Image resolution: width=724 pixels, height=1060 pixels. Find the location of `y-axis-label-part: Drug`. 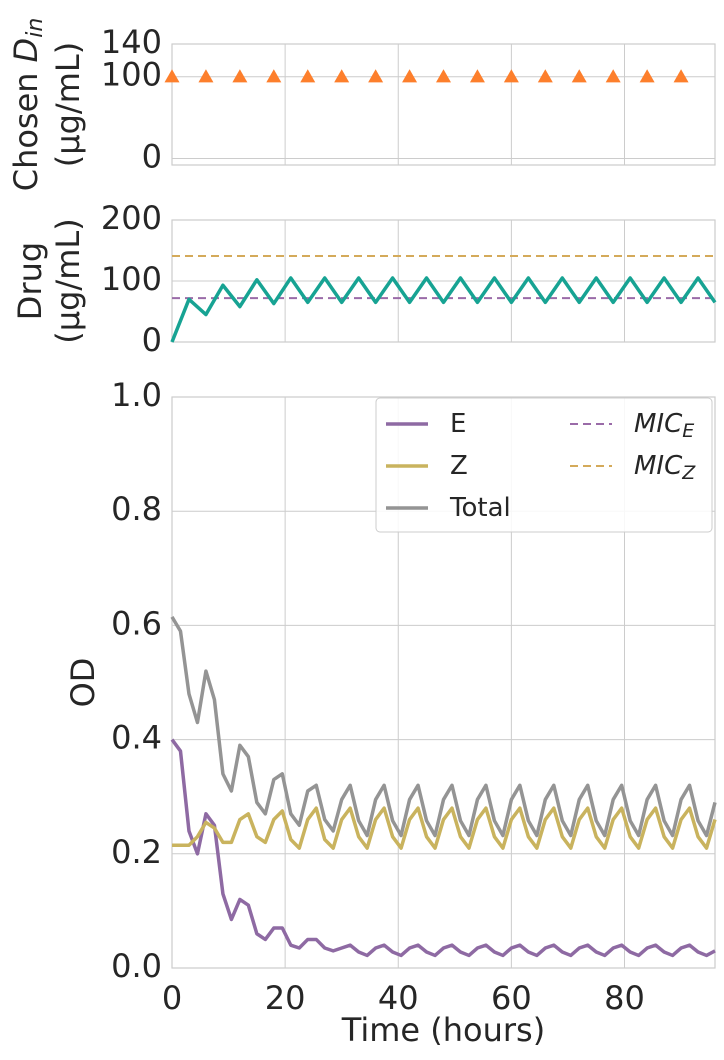

y-axis-label-part: Drug is located at coordinates (30, 281).